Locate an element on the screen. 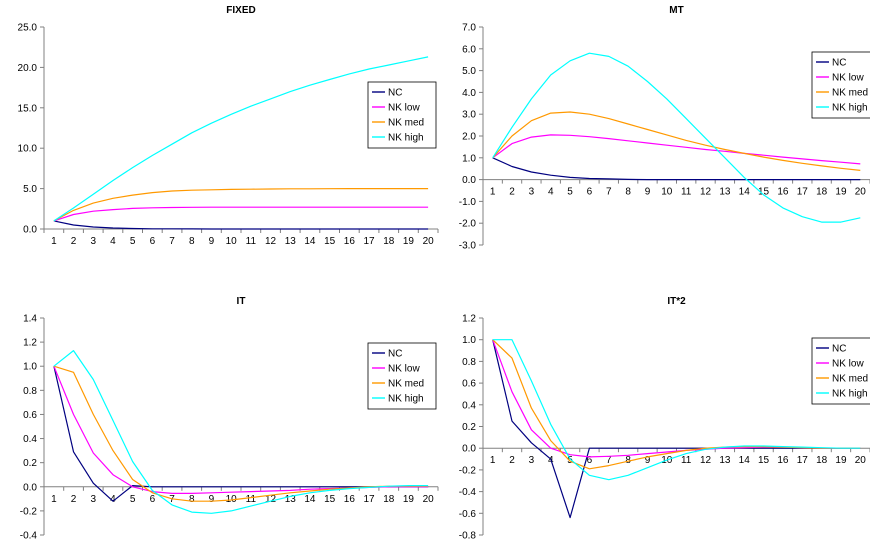  y-tick-label: 0.6 is located at coordinates (469, 384).